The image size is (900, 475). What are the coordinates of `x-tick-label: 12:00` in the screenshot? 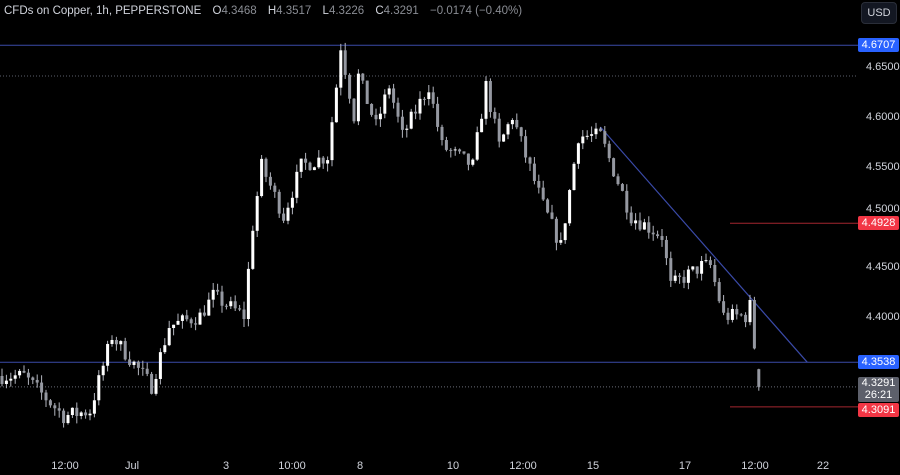 It's located at (755, 466).